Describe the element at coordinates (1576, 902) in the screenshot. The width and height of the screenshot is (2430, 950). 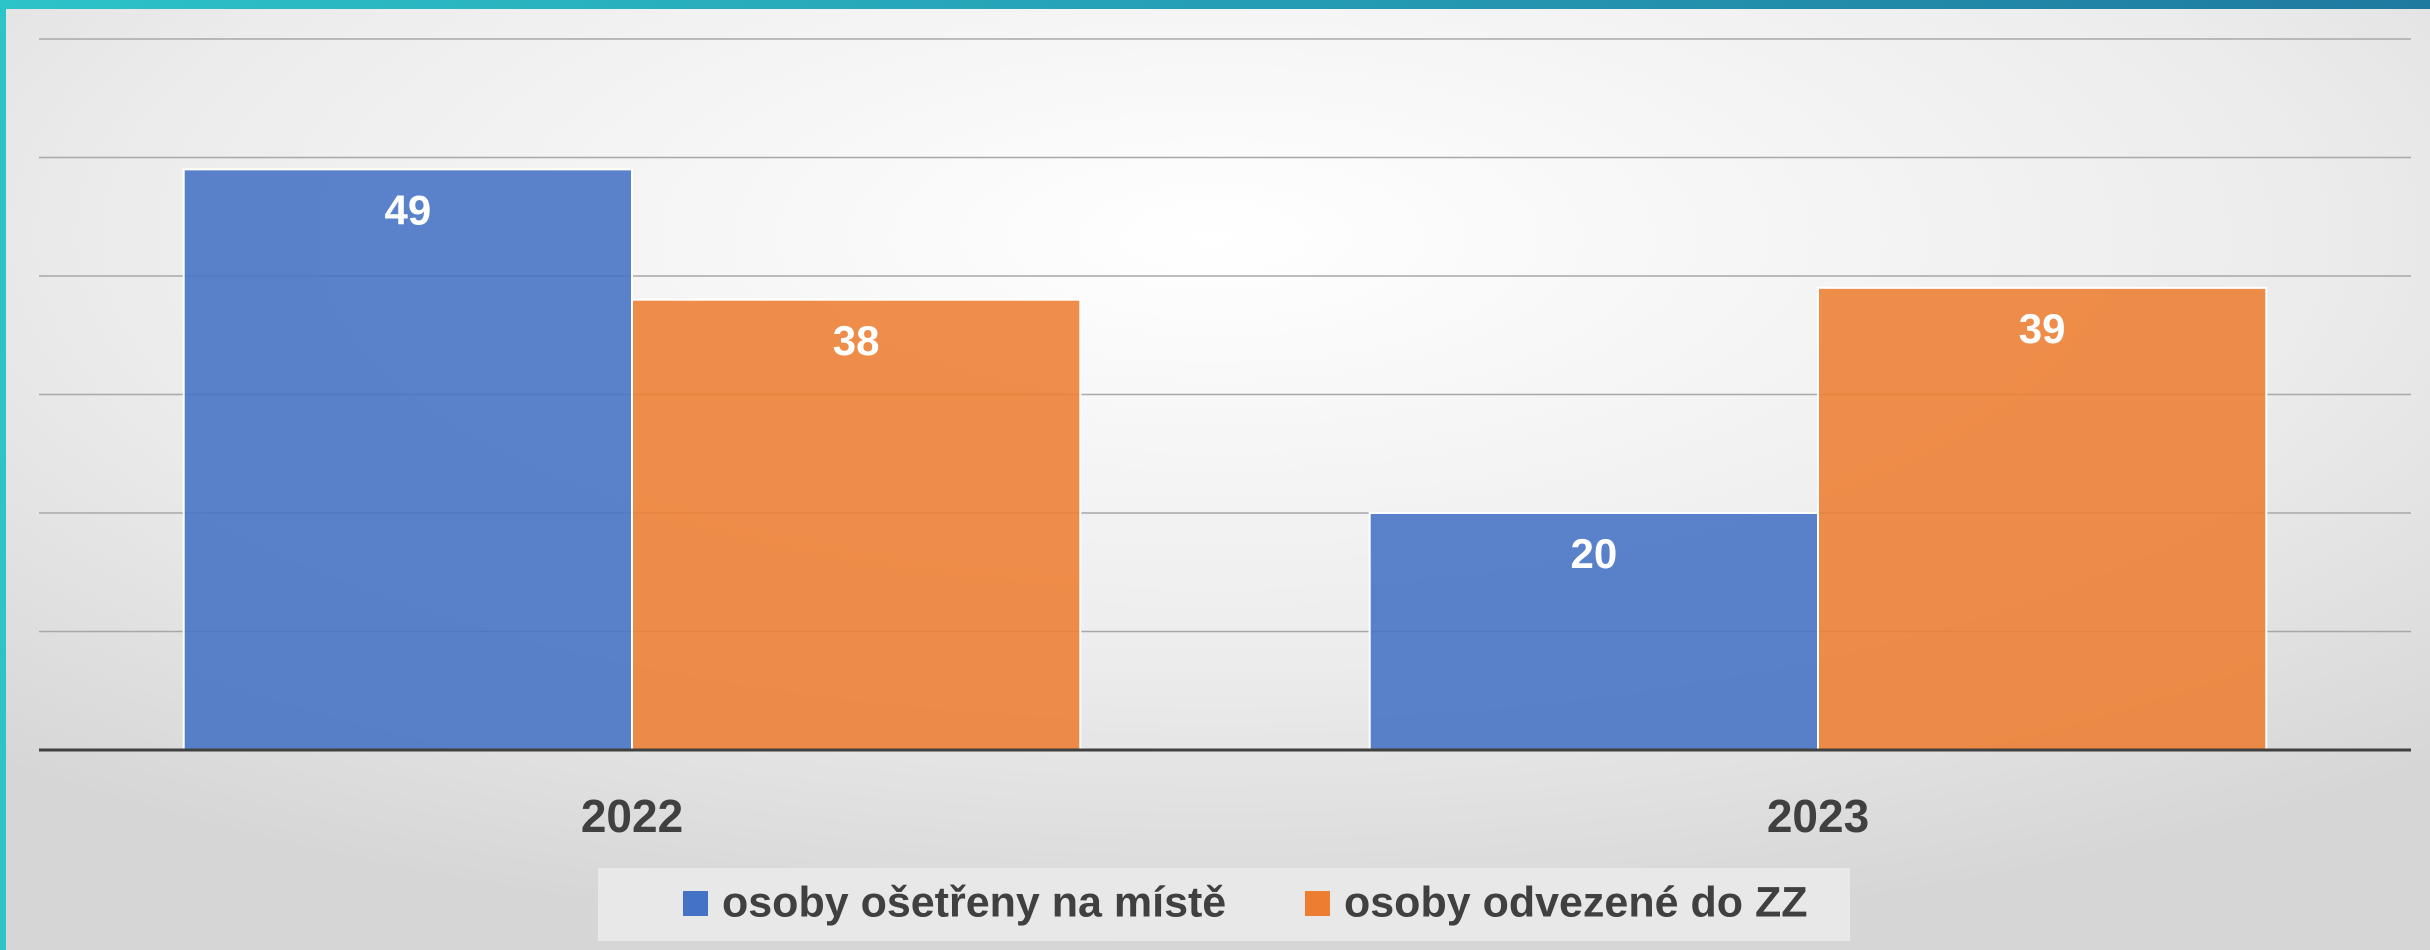
I see `legend-label: osoby odvezené do ZZ` at that location.